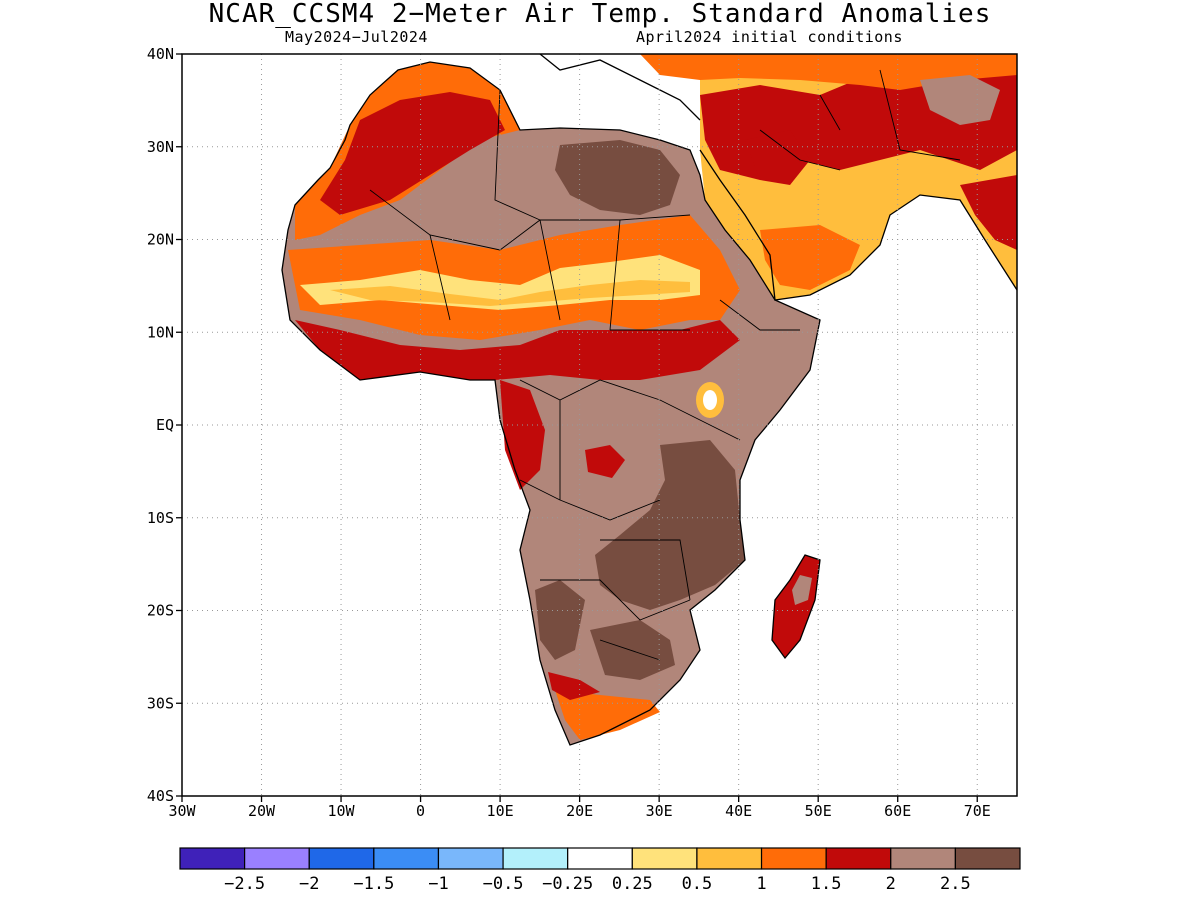 This screenshot has width=1200, height=900. What do you see at coordinates (617, 177) in the screenshot?
I see `sahara-central-dark` at bounding box center [617, 177].